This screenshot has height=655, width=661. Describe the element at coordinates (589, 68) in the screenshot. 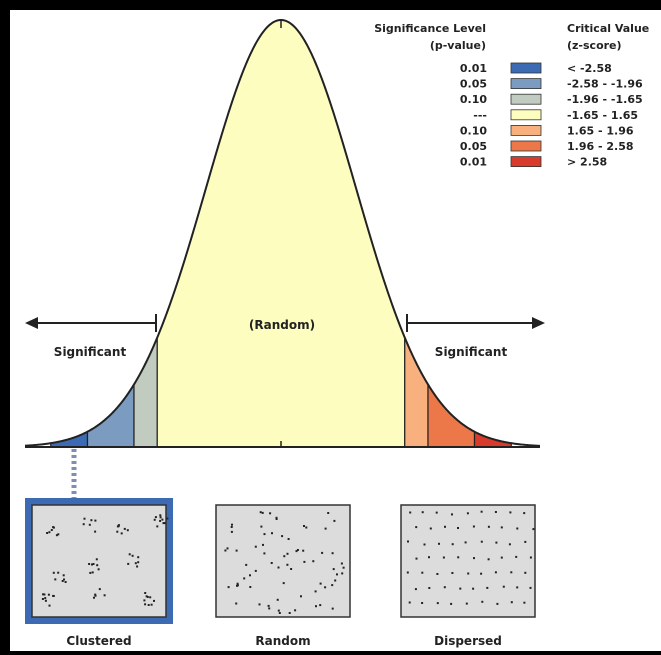

I see `legend-z-score: < -2.58` at that location.